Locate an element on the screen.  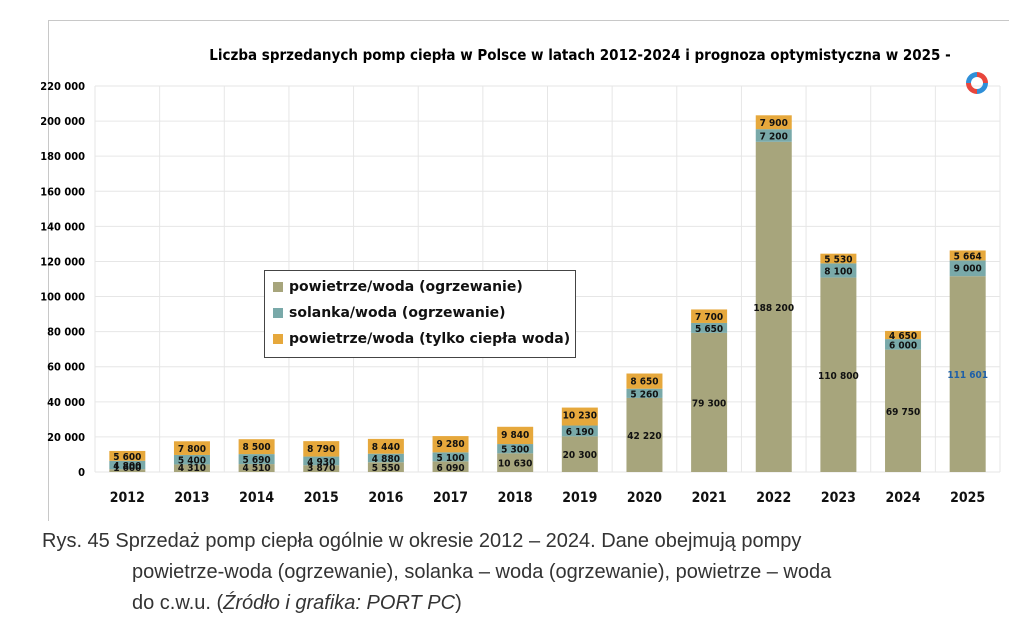
x-tick-label: 2015 is located at coordinates (321, 498).